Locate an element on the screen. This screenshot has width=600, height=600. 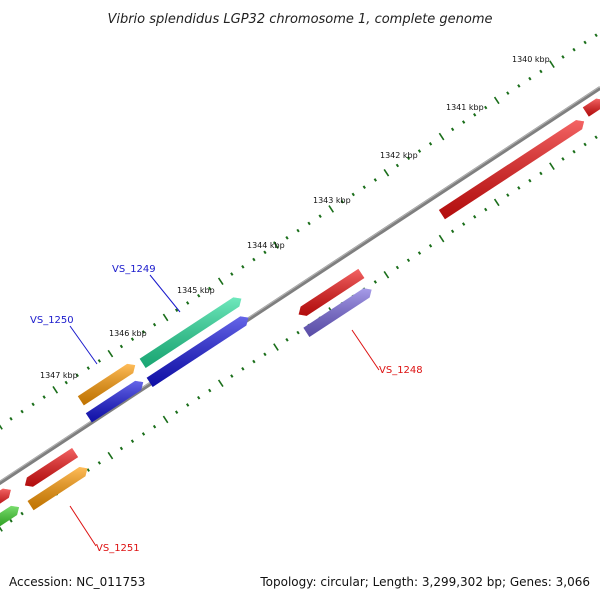
gene-vs-1249-bar is located at coordinates (190, 332).